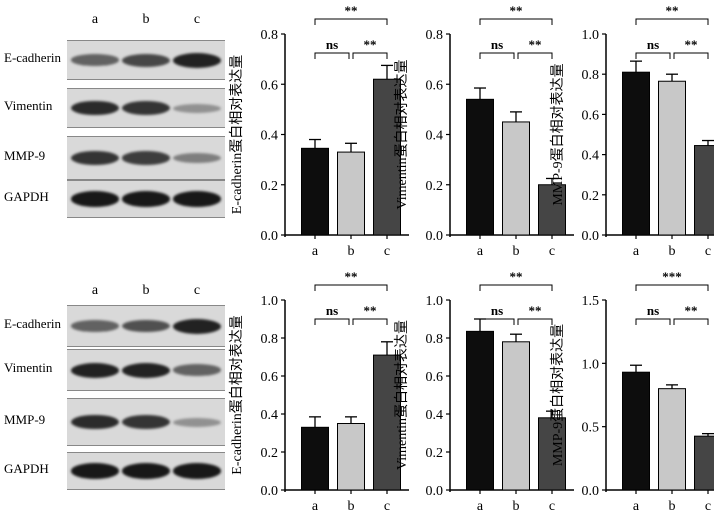  Describe the element at coordinates (270, 415) in the screenshot. I see `y-tick-label: 0.4` at that location.